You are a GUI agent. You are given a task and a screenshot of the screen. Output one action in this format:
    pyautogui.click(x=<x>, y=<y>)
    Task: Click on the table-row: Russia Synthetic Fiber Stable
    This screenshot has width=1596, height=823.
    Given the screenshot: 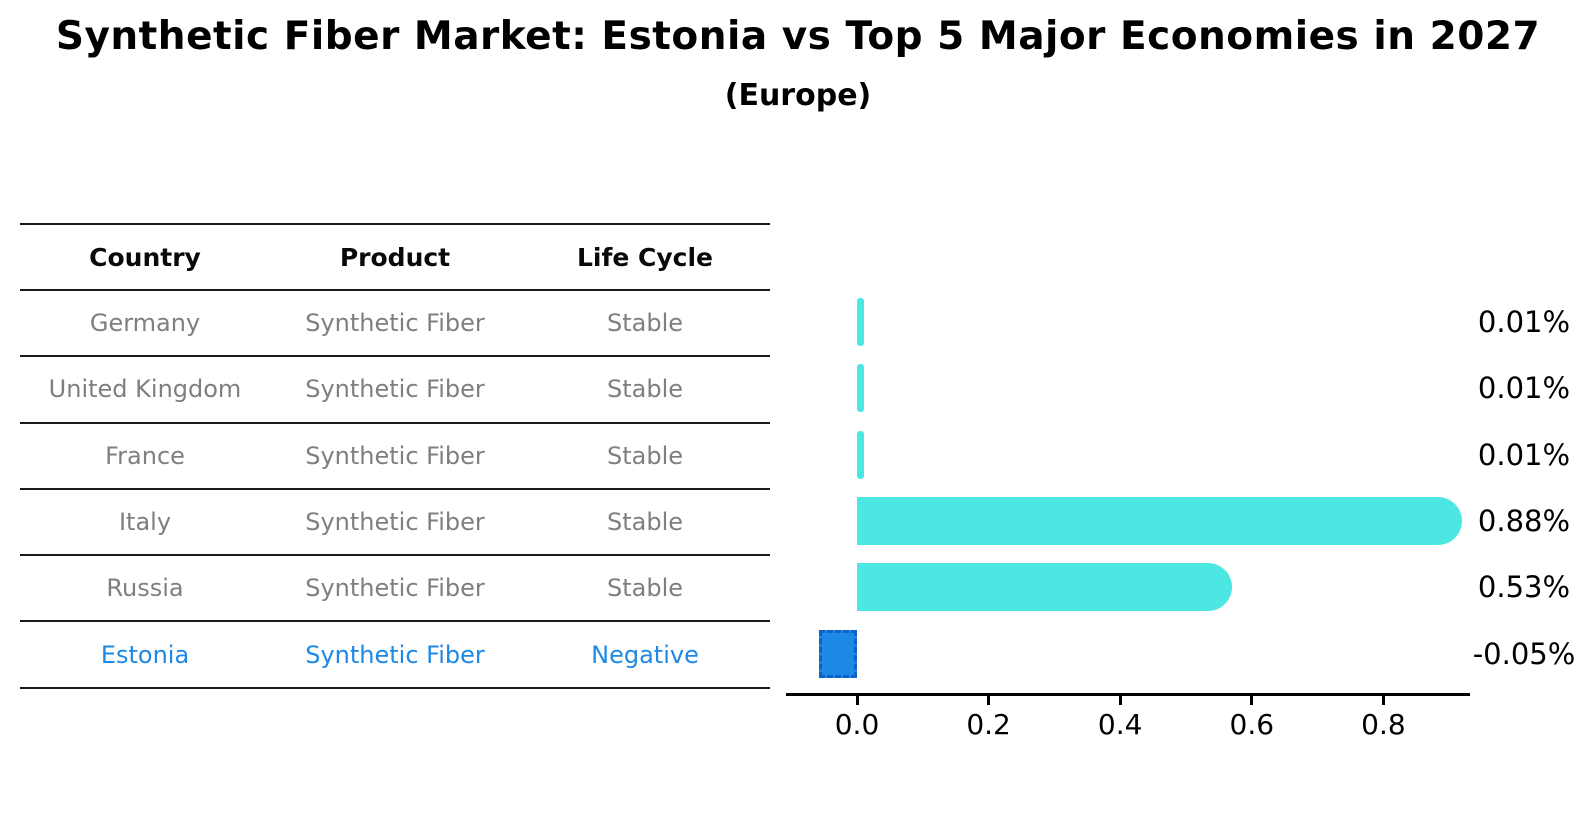 What is the action you would take?
    pyautogui.click(x=395, y=589)
    